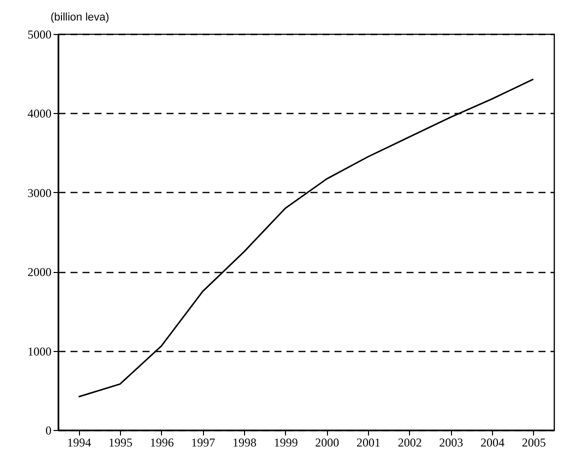 This screenshot has width=562, height=456. What do you see at coordinates (40, 113) in the screenshot?
I see `y-tick-label: 4000` at bounding box center [40, 113].